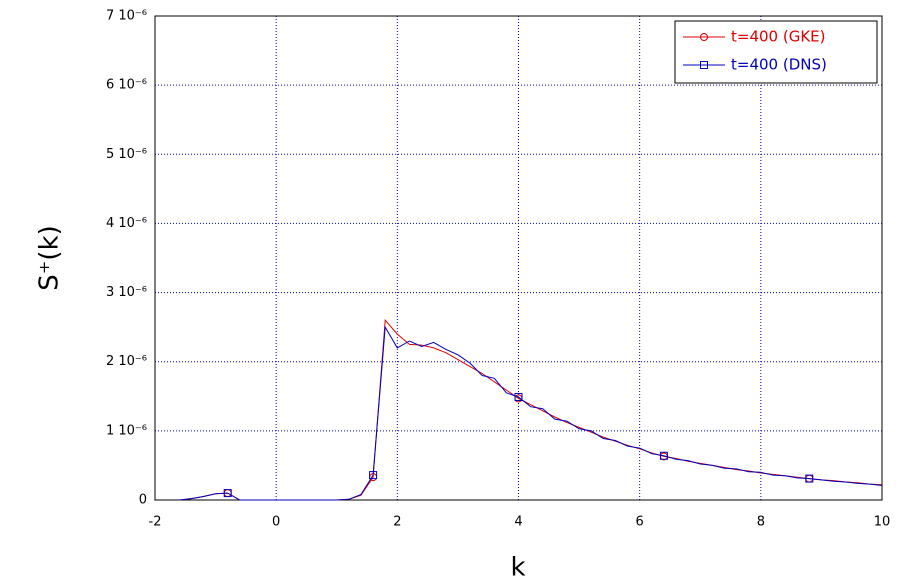 The width and height of the screenshot is (897, 584). Describe the element at coordinates (776, 52) in the screenshot. I see `legend-box` at that location.